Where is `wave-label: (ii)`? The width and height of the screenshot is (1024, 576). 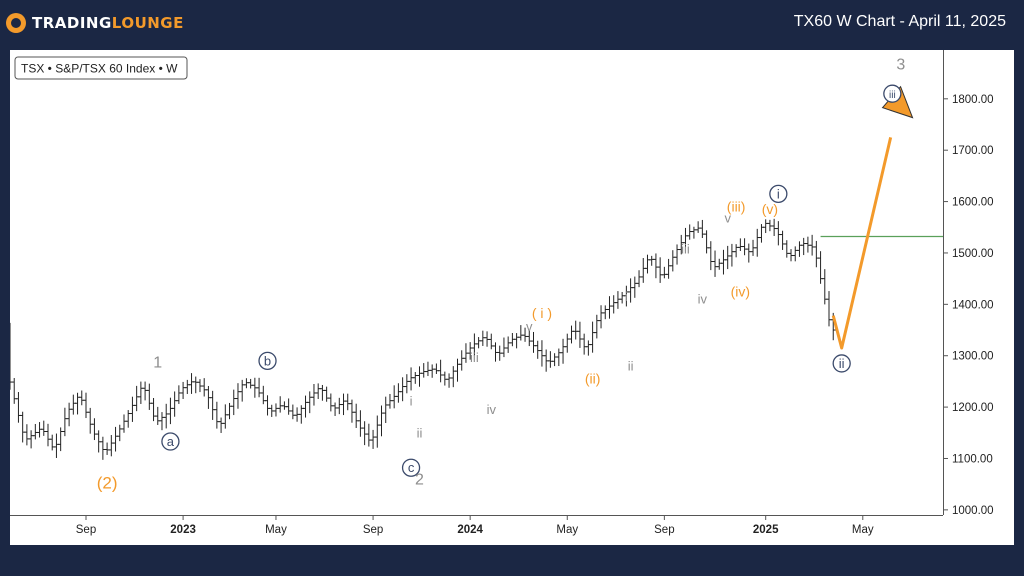 wave-label: (ii) is located at coordinates (593, 379).